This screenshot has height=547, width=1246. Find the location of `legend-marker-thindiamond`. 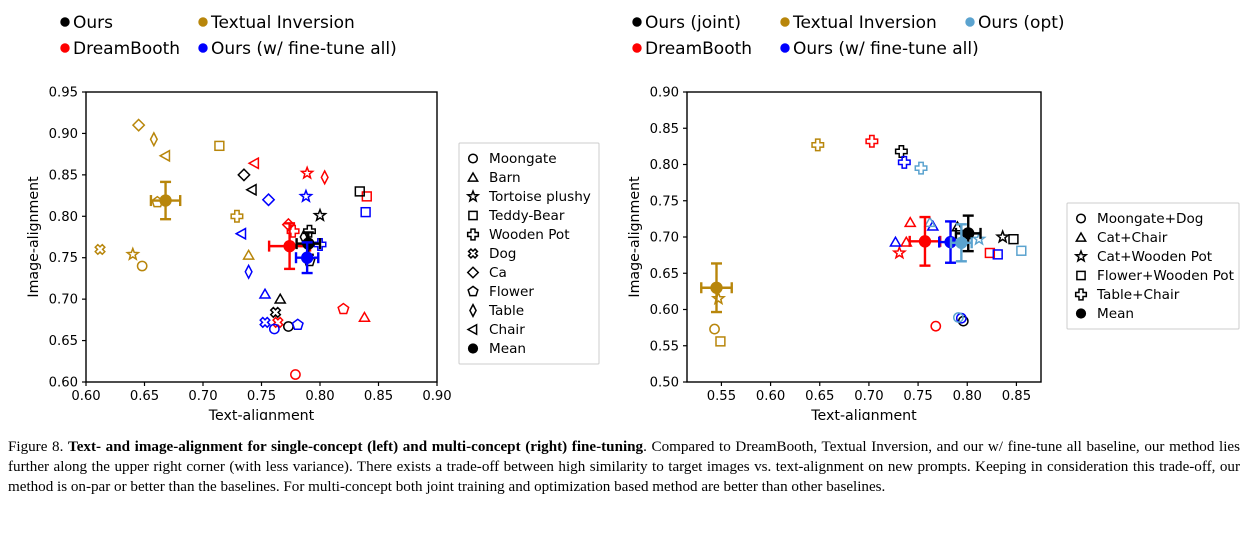

legend-marker-thindiamond is located at coordinates (473, 310).